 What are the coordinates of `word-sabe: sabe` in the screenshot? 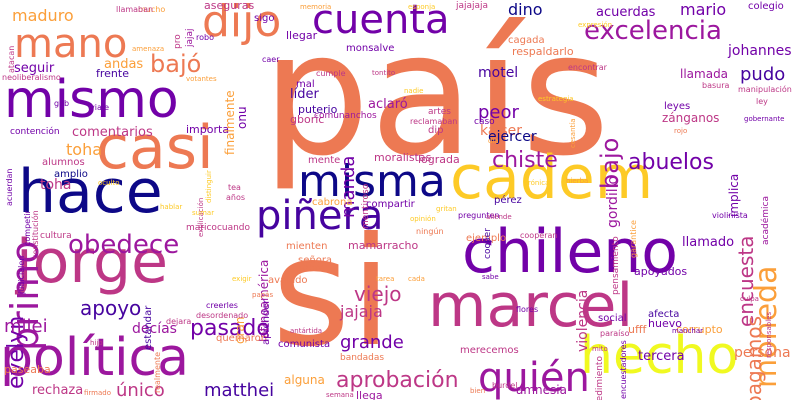 It's located at (490, 277).